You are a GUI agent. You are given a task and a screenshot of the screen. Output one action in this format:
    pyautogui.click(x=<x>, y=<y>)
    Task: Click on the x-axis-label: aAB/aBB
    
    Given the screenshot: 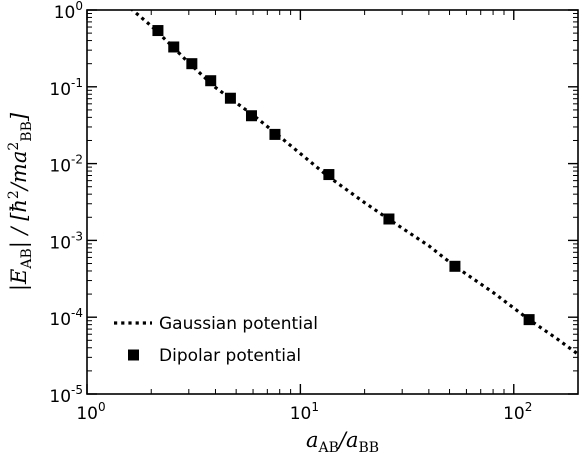 What is the action you would take?
    pyautogui.click(x=342, y=441)
    